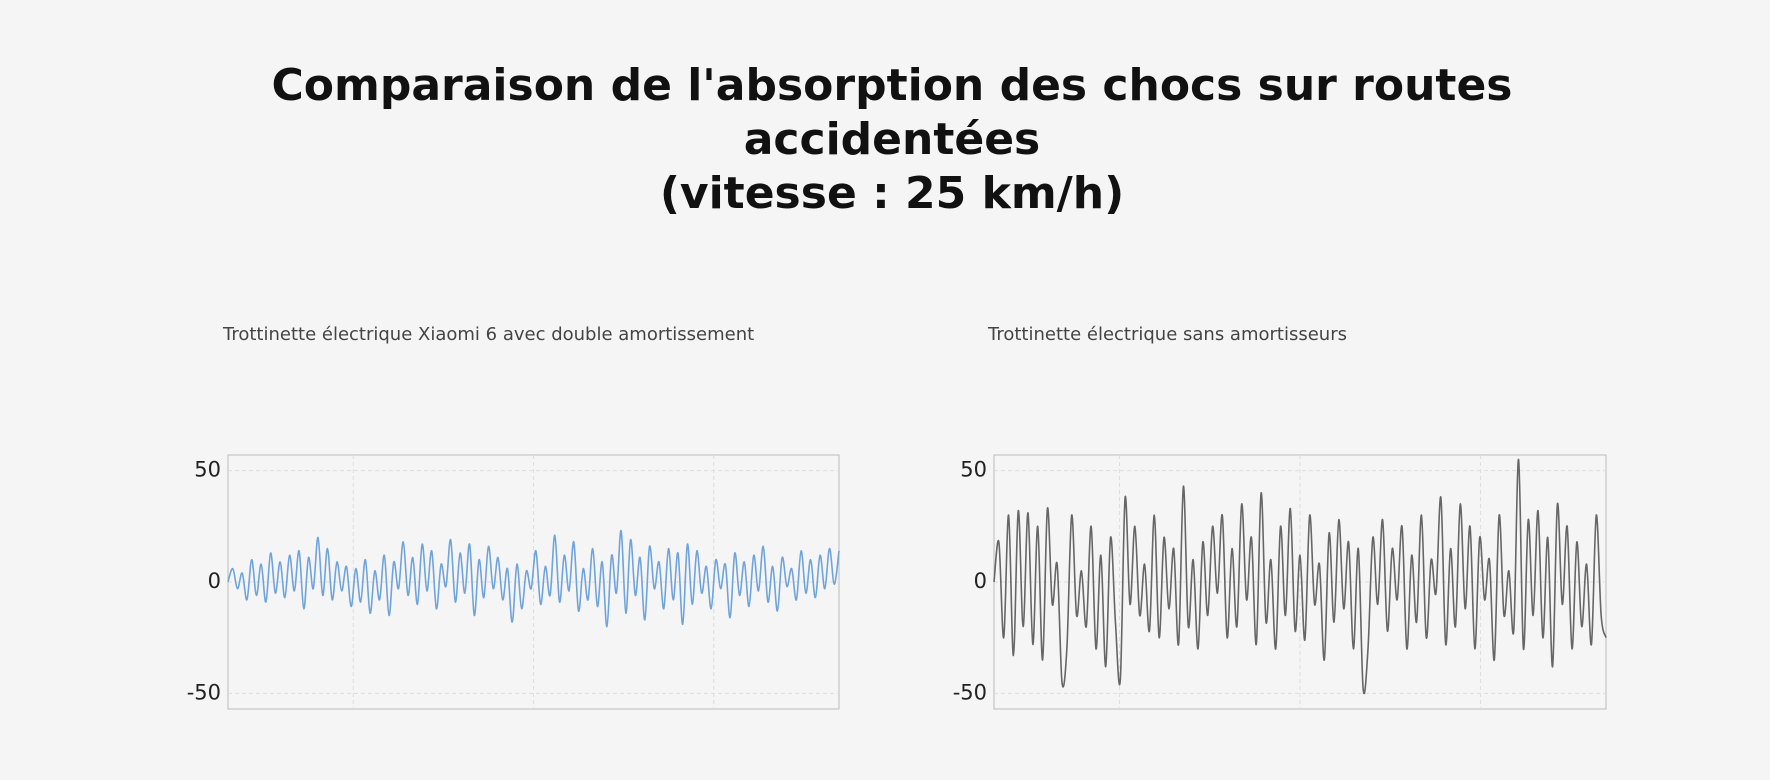  I want to click on chart-subtitle: Trottinette électrique sans amortisseurs, so click(1167, 334).